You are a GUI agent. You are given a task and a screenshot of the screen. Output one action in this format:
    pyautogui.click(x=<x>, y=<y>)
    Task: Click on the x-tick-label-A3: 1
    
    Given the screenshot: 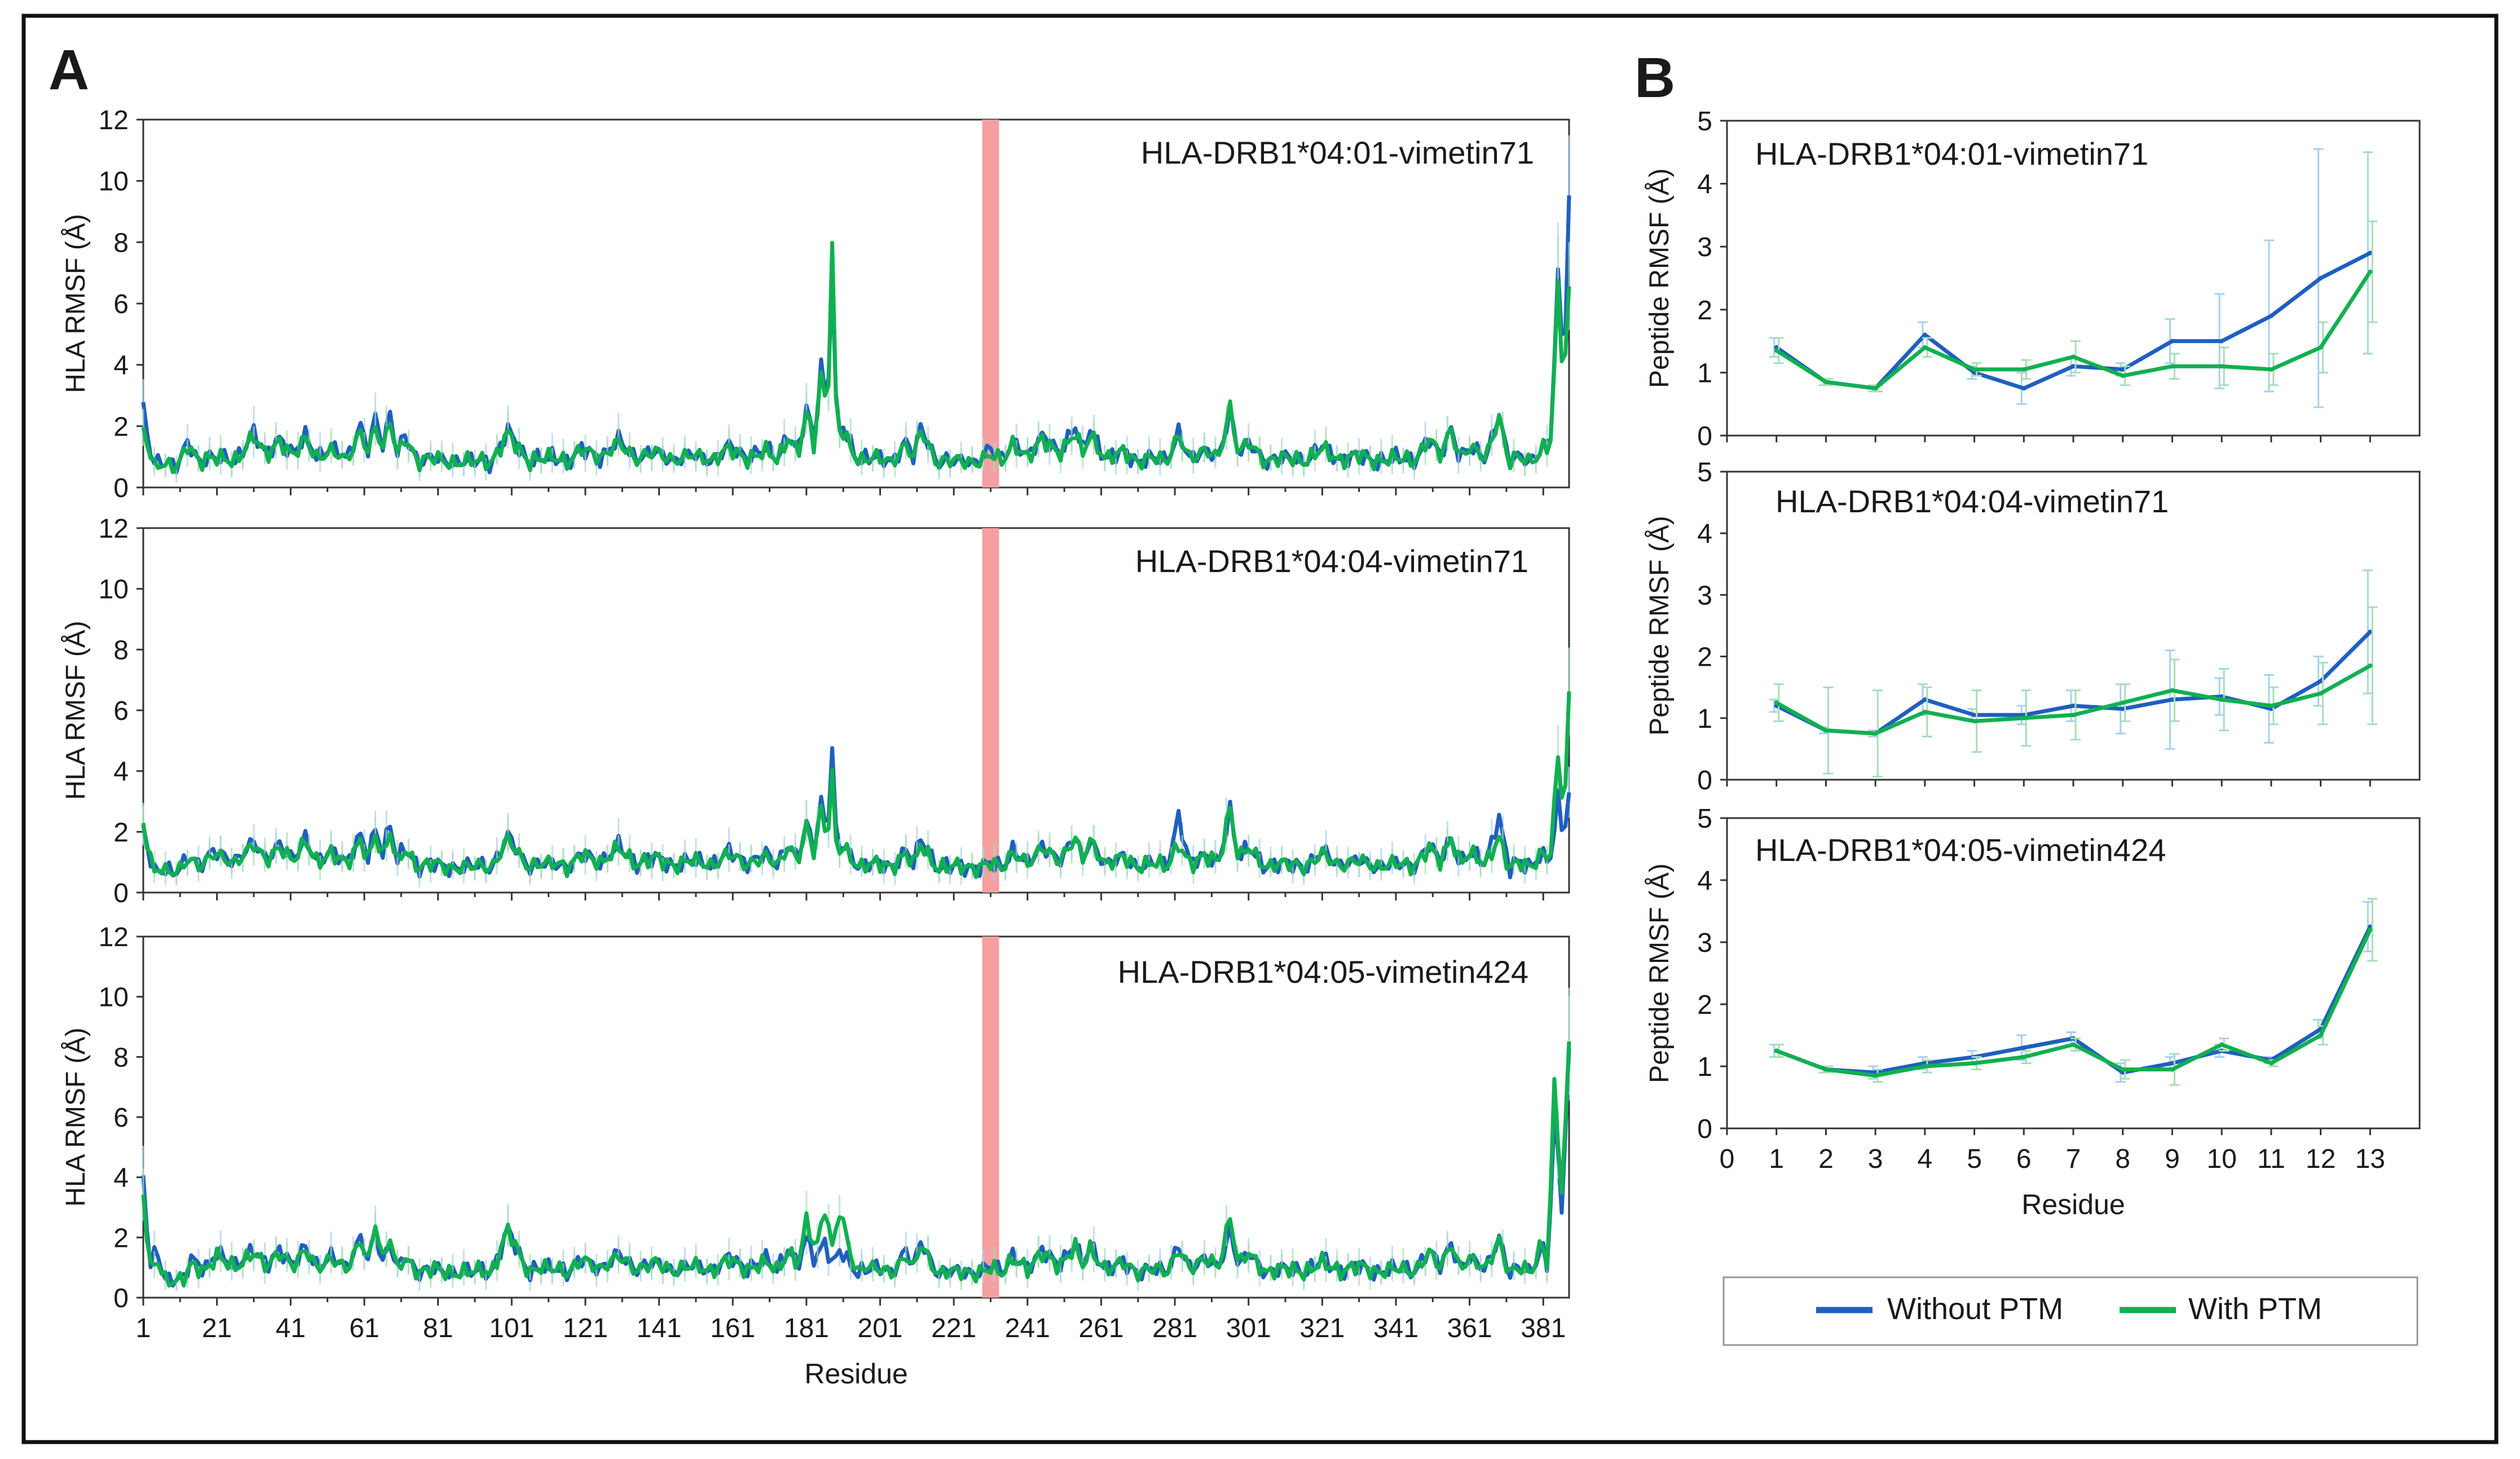 What is the action you would take?
    pyautogui.click(x=143, y=1328)
    